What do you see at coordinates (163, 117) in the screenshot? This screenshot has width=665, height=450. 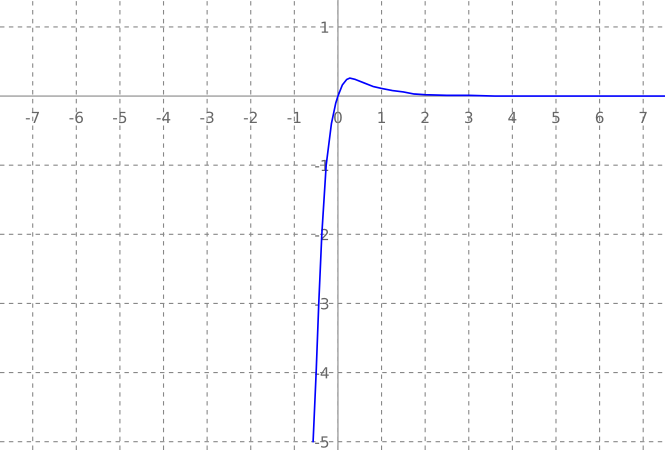 I see `x-tick-label: -4` at bounding box center [163, 117].